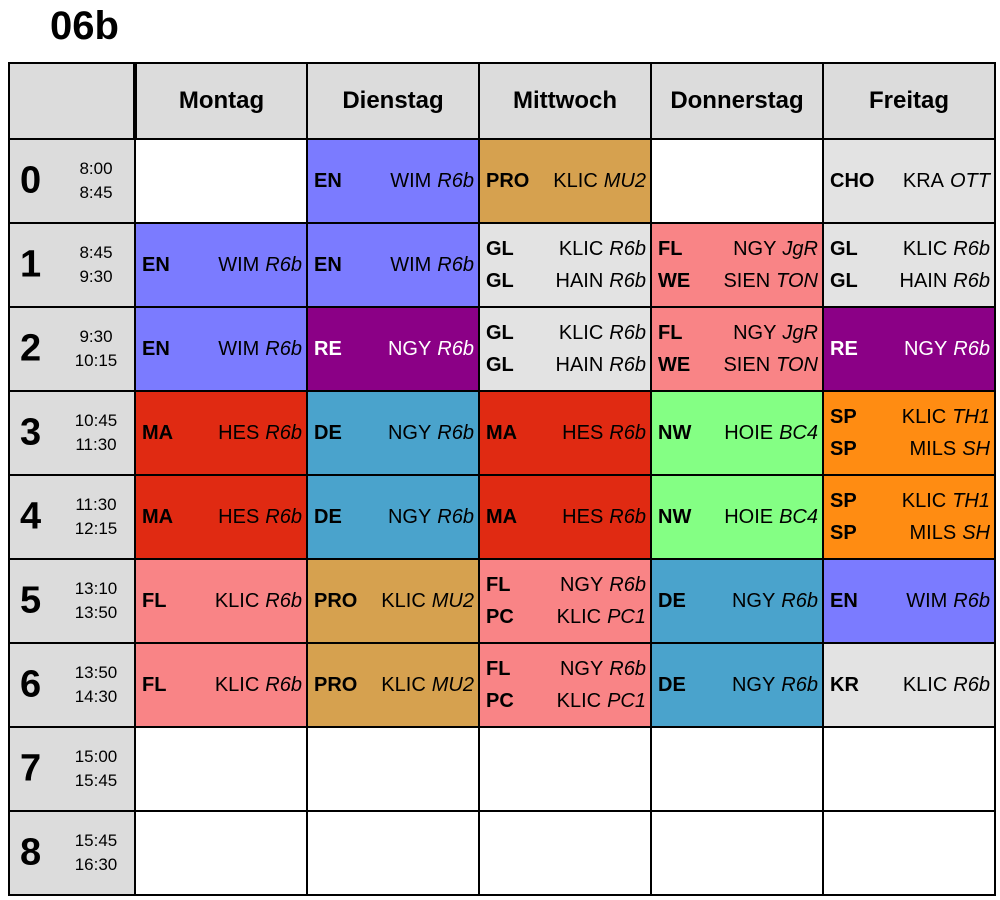 The image size is (1000, 900). What do you see at coordinates (336, 601) in the screenshot?
I see `lesson-subject: PRO` at bounding box center [336, 601].